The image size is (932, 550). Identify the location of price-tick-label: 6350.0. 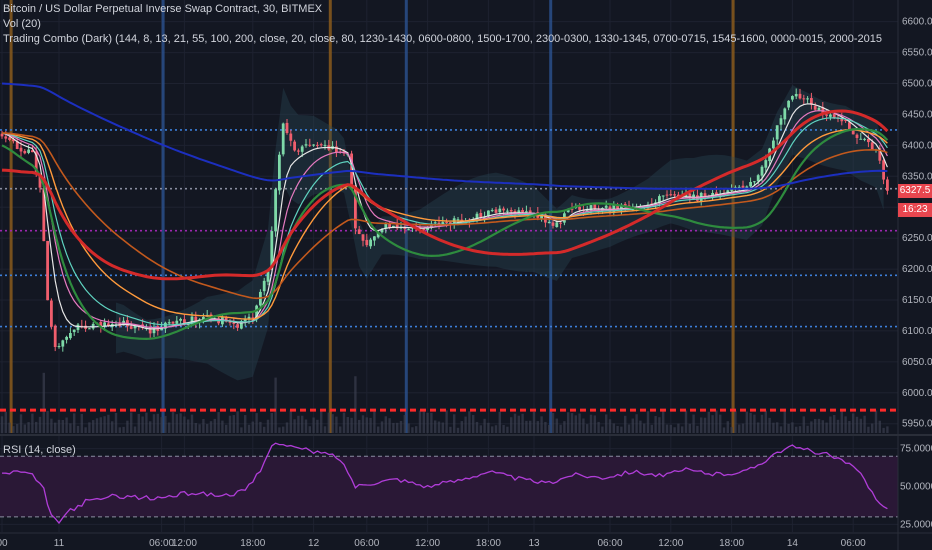
(917, 176).